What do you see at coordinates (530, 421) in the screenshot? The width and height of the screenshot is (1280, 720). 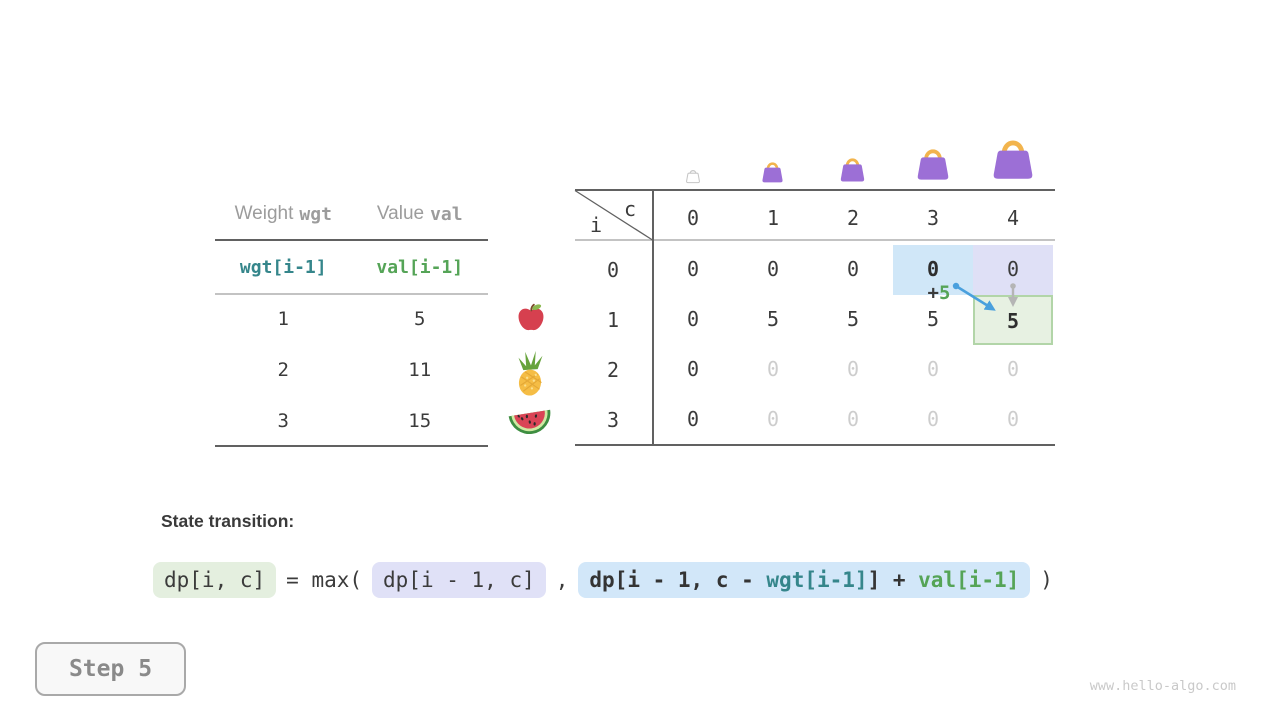 I see `watermelon-icon` at bounding box center [530, 421].